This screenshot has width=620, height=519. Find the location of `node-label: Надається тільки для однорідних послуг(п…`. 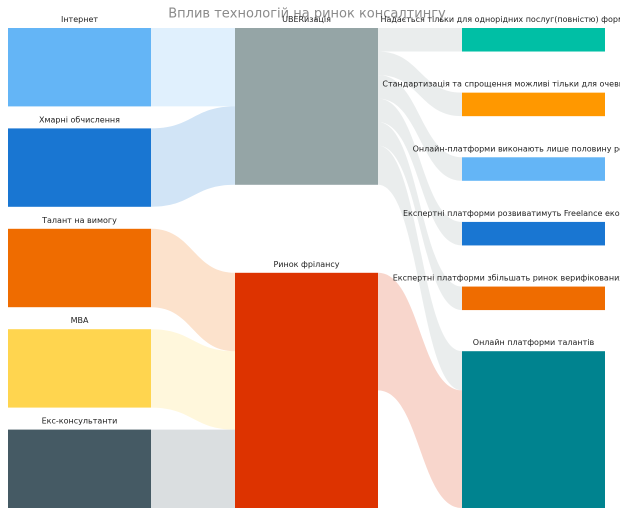

node-label: Надається тільки для однорідних послуг(п… is located at coordinates (500, 19).